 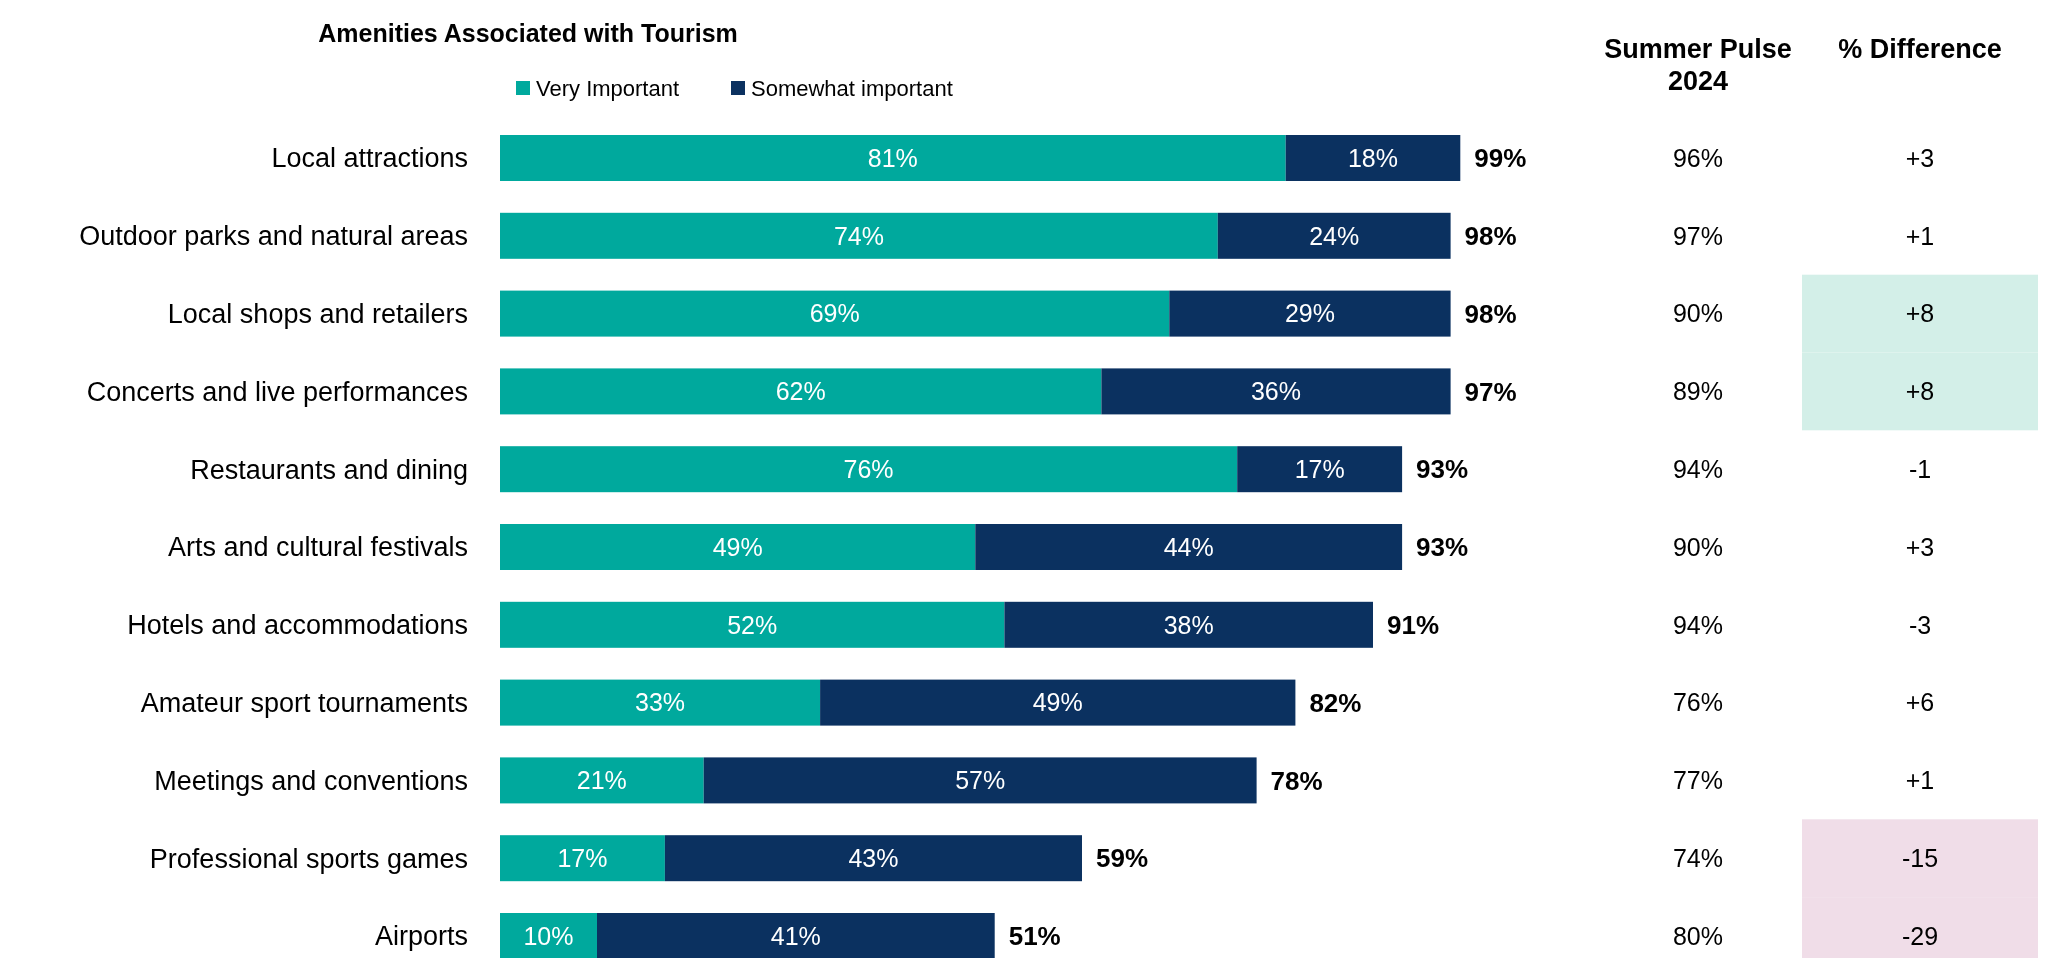 I want to click on data-label: 18%, so click(x=1373, y=157).